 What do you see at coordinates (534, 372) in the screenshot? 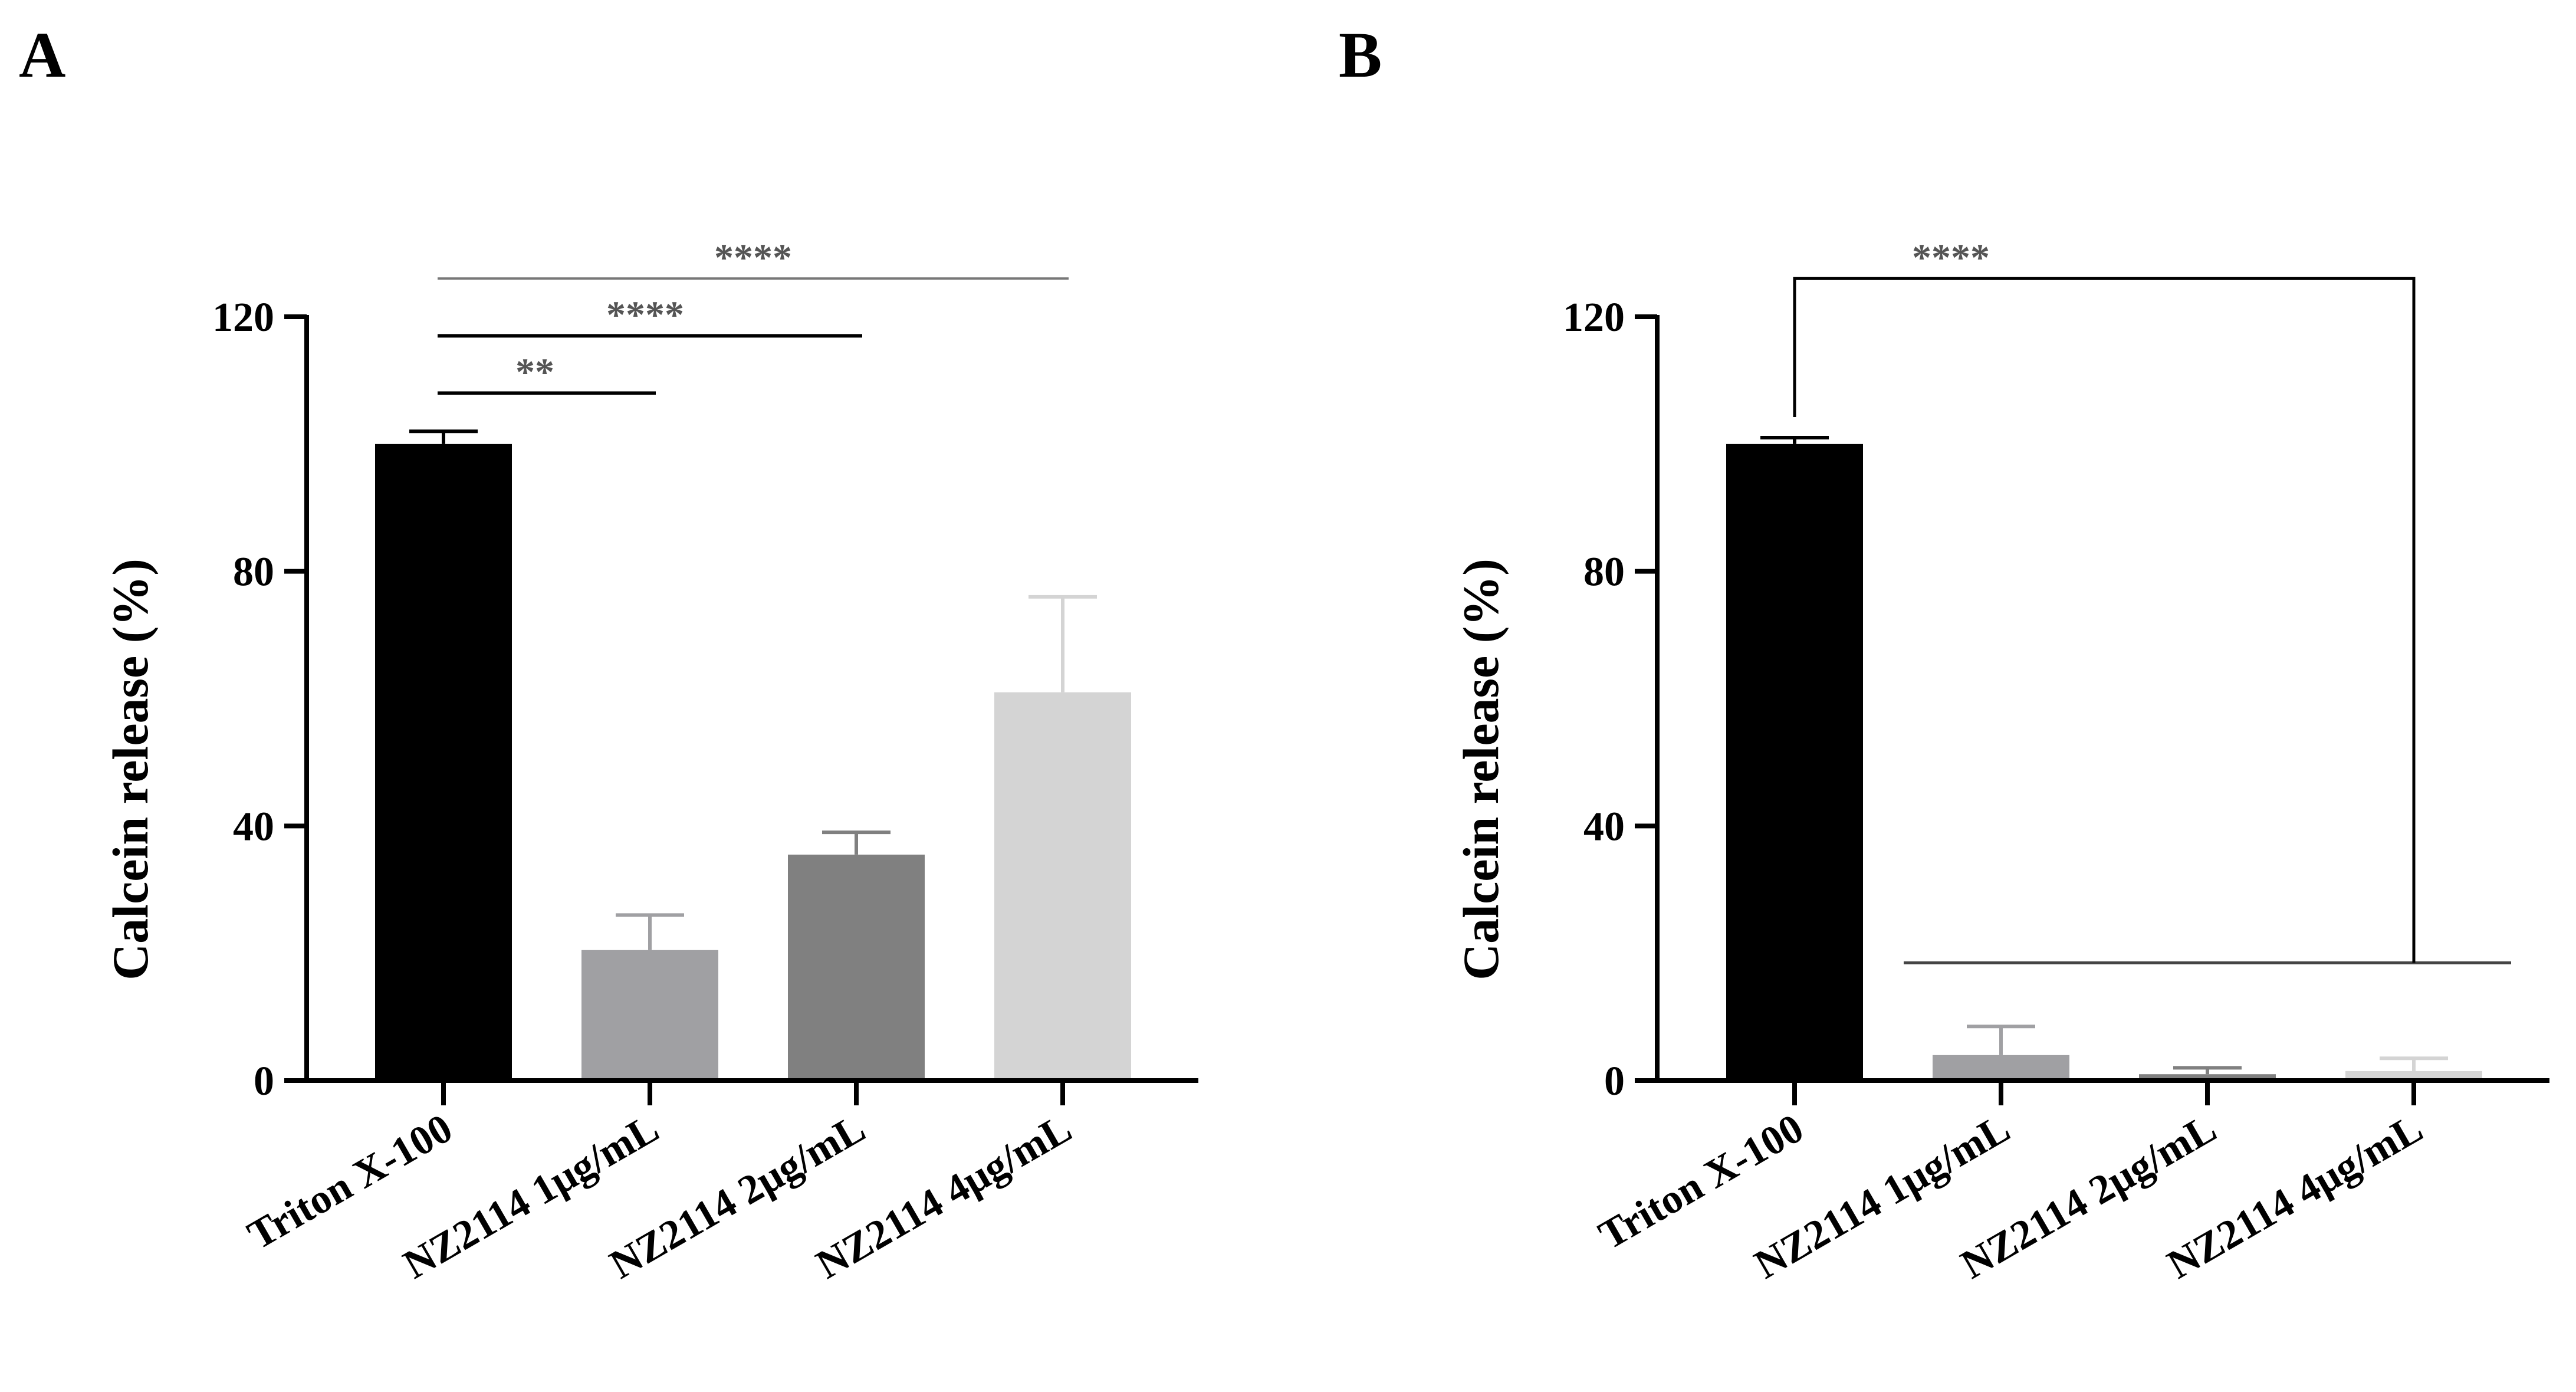
I see `significance-label: **` at bounding box center [534, 372].